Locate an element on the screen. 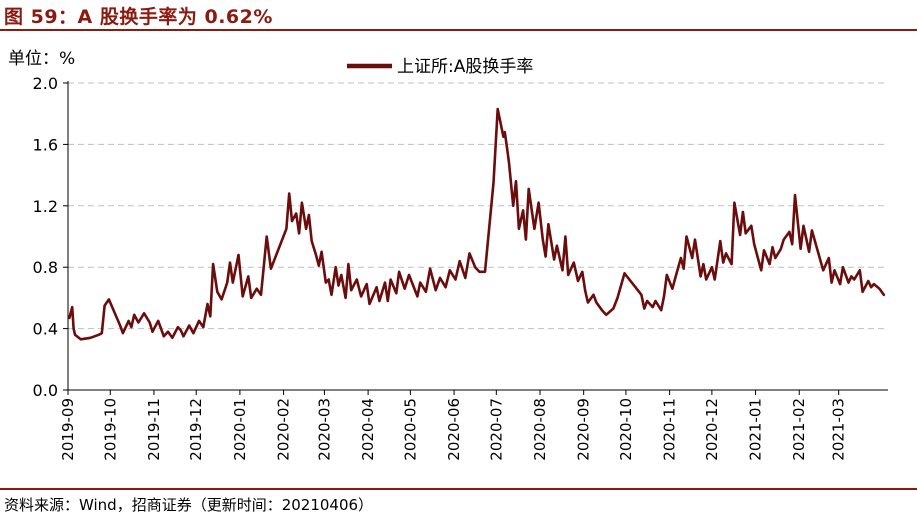 The height and width of the screenshot is (516, 917). title-rule is located at coordinates (458, 30).